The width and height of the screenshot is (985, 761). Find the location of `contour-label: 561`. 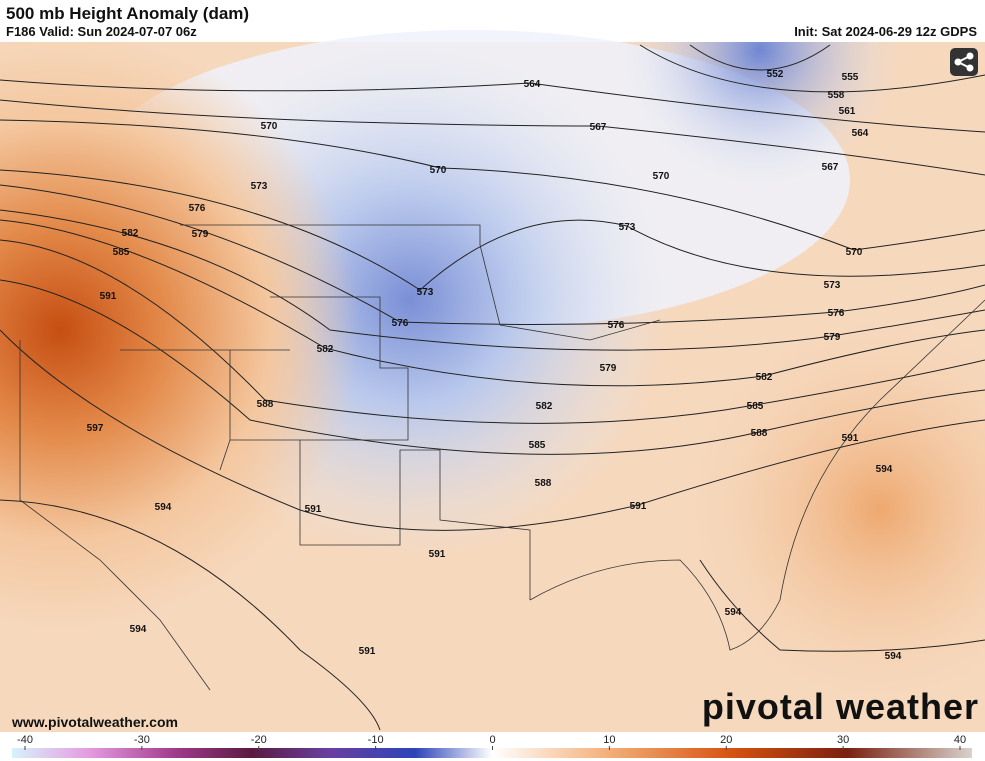

contour-label: 561 is located at coordinates (847, 111).